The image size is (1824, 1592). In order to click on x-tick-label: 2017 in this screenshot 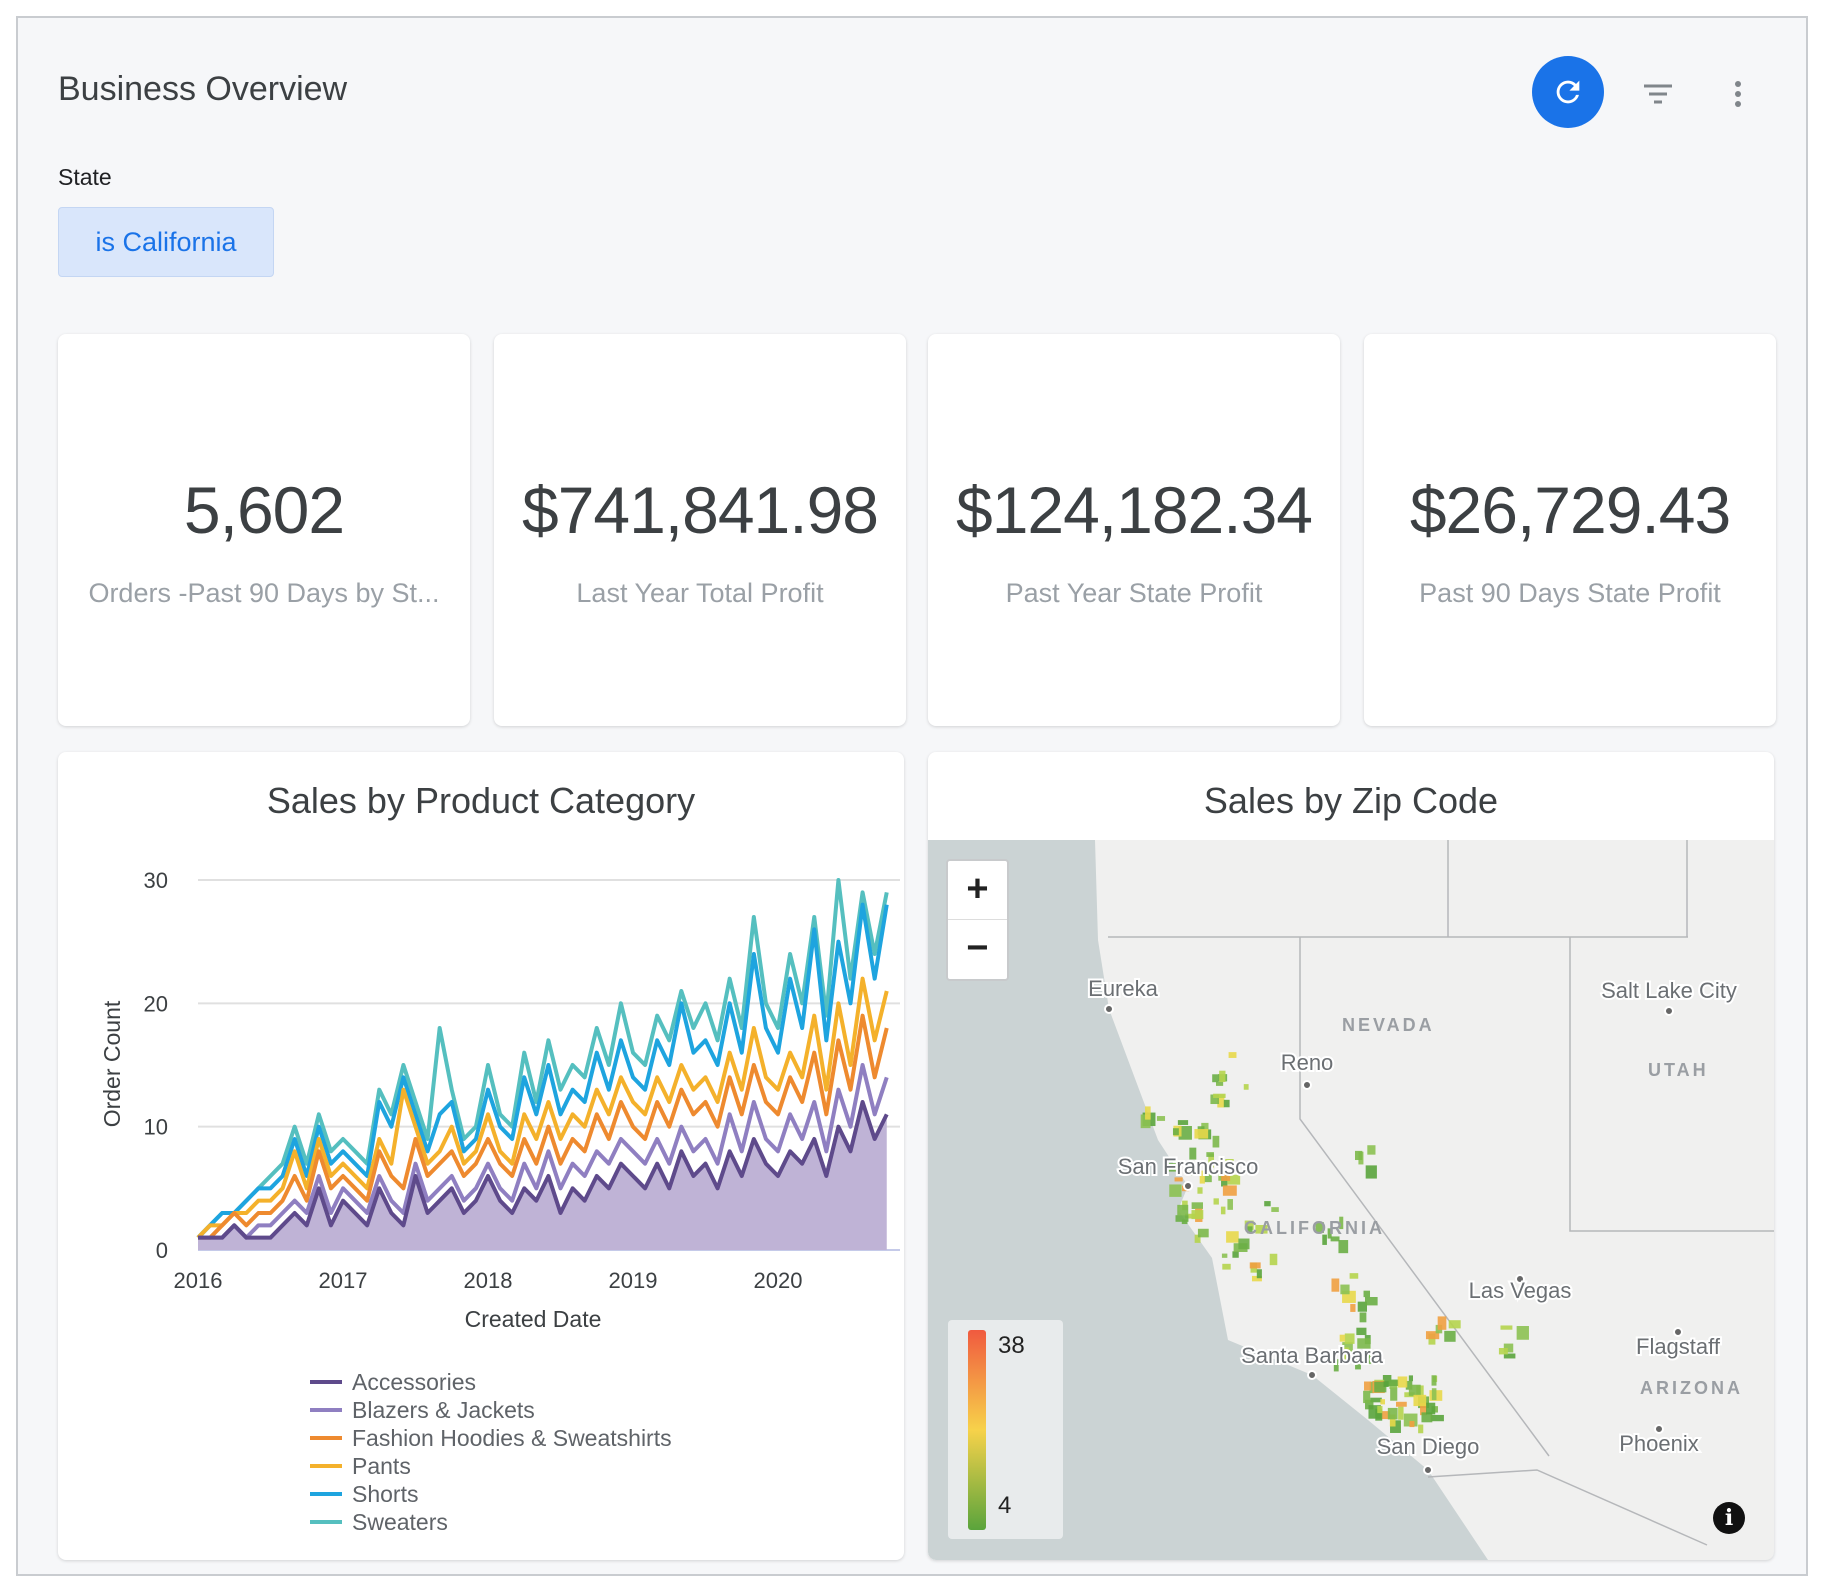, I will do `click(343, 1280)`.